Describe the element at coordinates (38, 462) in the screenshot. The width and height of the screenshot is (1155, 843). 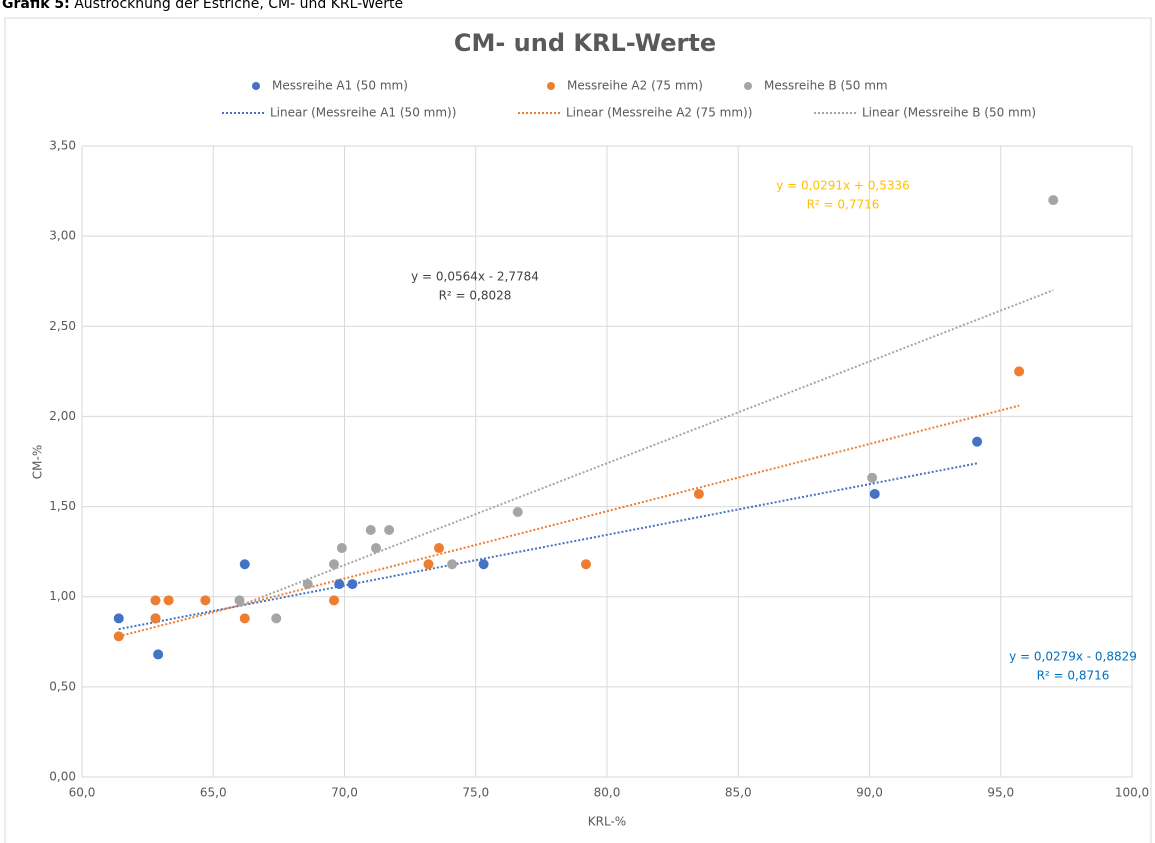
I see `y-axis-label: CM-%` at that location.